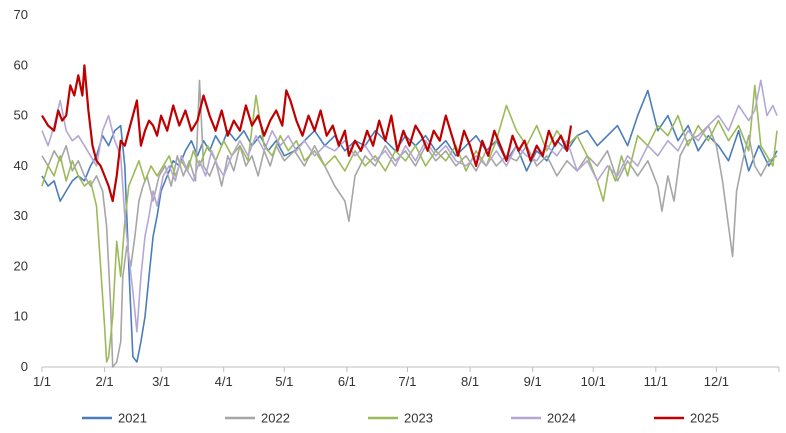  I want to click on y-tick-label: 70, so click(21, 14).